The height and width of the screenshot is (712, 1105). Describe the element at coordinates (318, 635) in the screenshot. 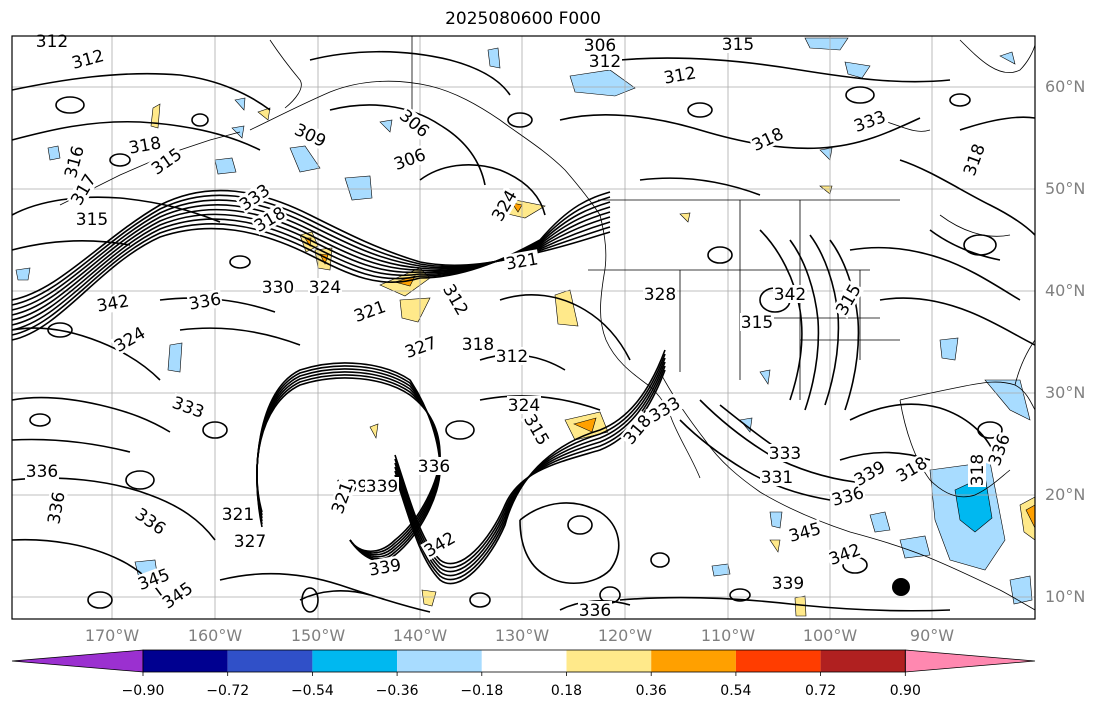

I see `lon-label: 150°W` at that location.